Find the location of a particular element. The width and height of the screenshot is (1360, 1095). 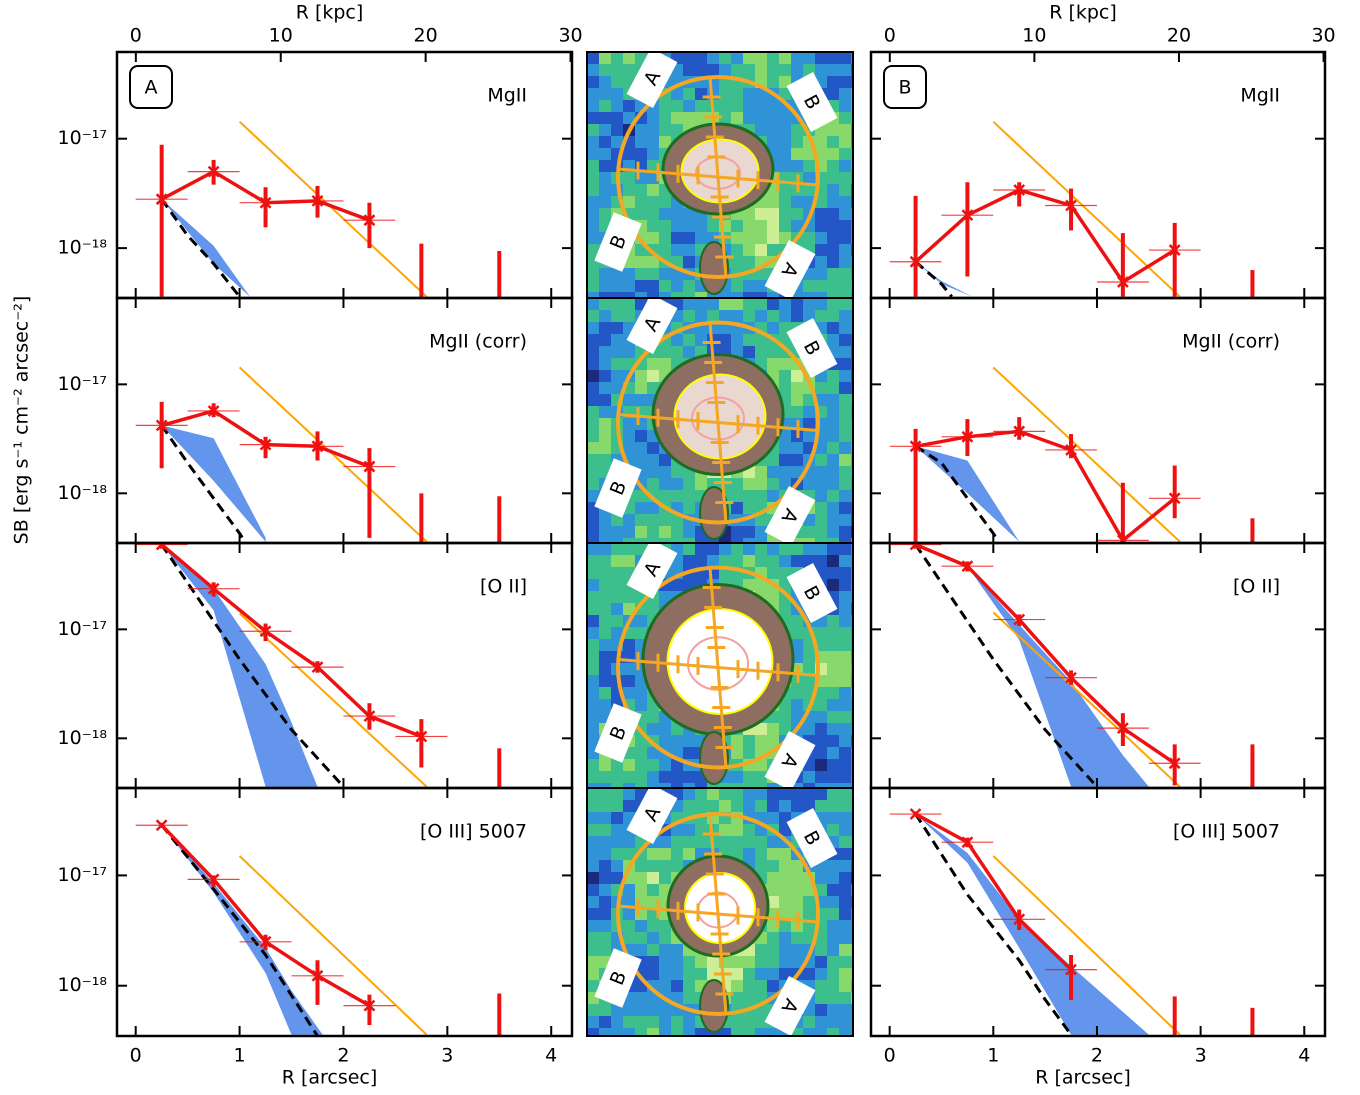

aperture-circle is located at coordinates (718, 914).